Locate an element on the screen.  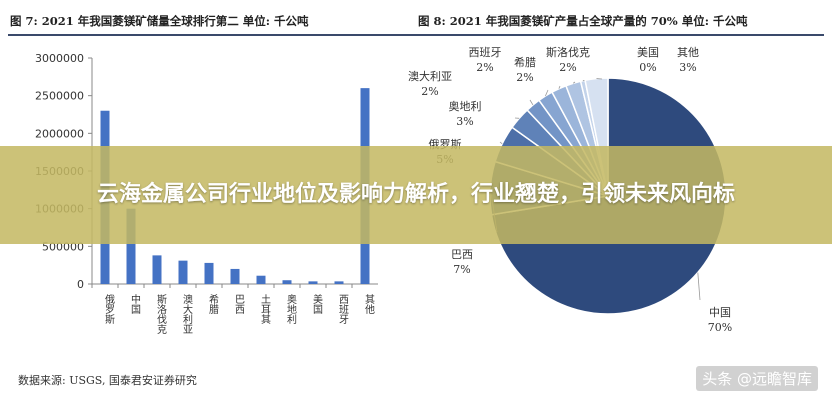
x-tick-label: 澳大利亚 is located at coordinates (187, 313).